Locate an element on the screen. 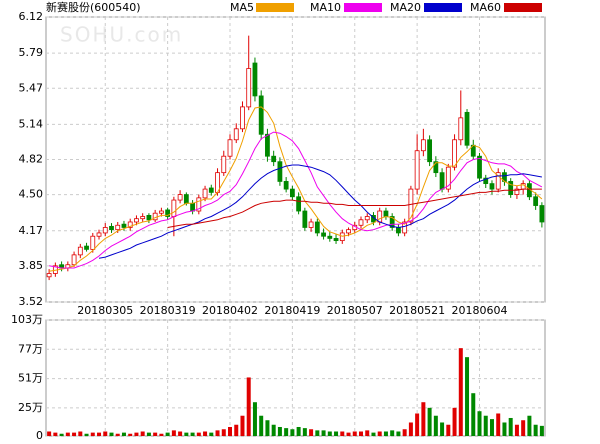 The height and width of the screenshot is (444, 600). x-tick-label: 20180604 is located at coordinates (480, 310).